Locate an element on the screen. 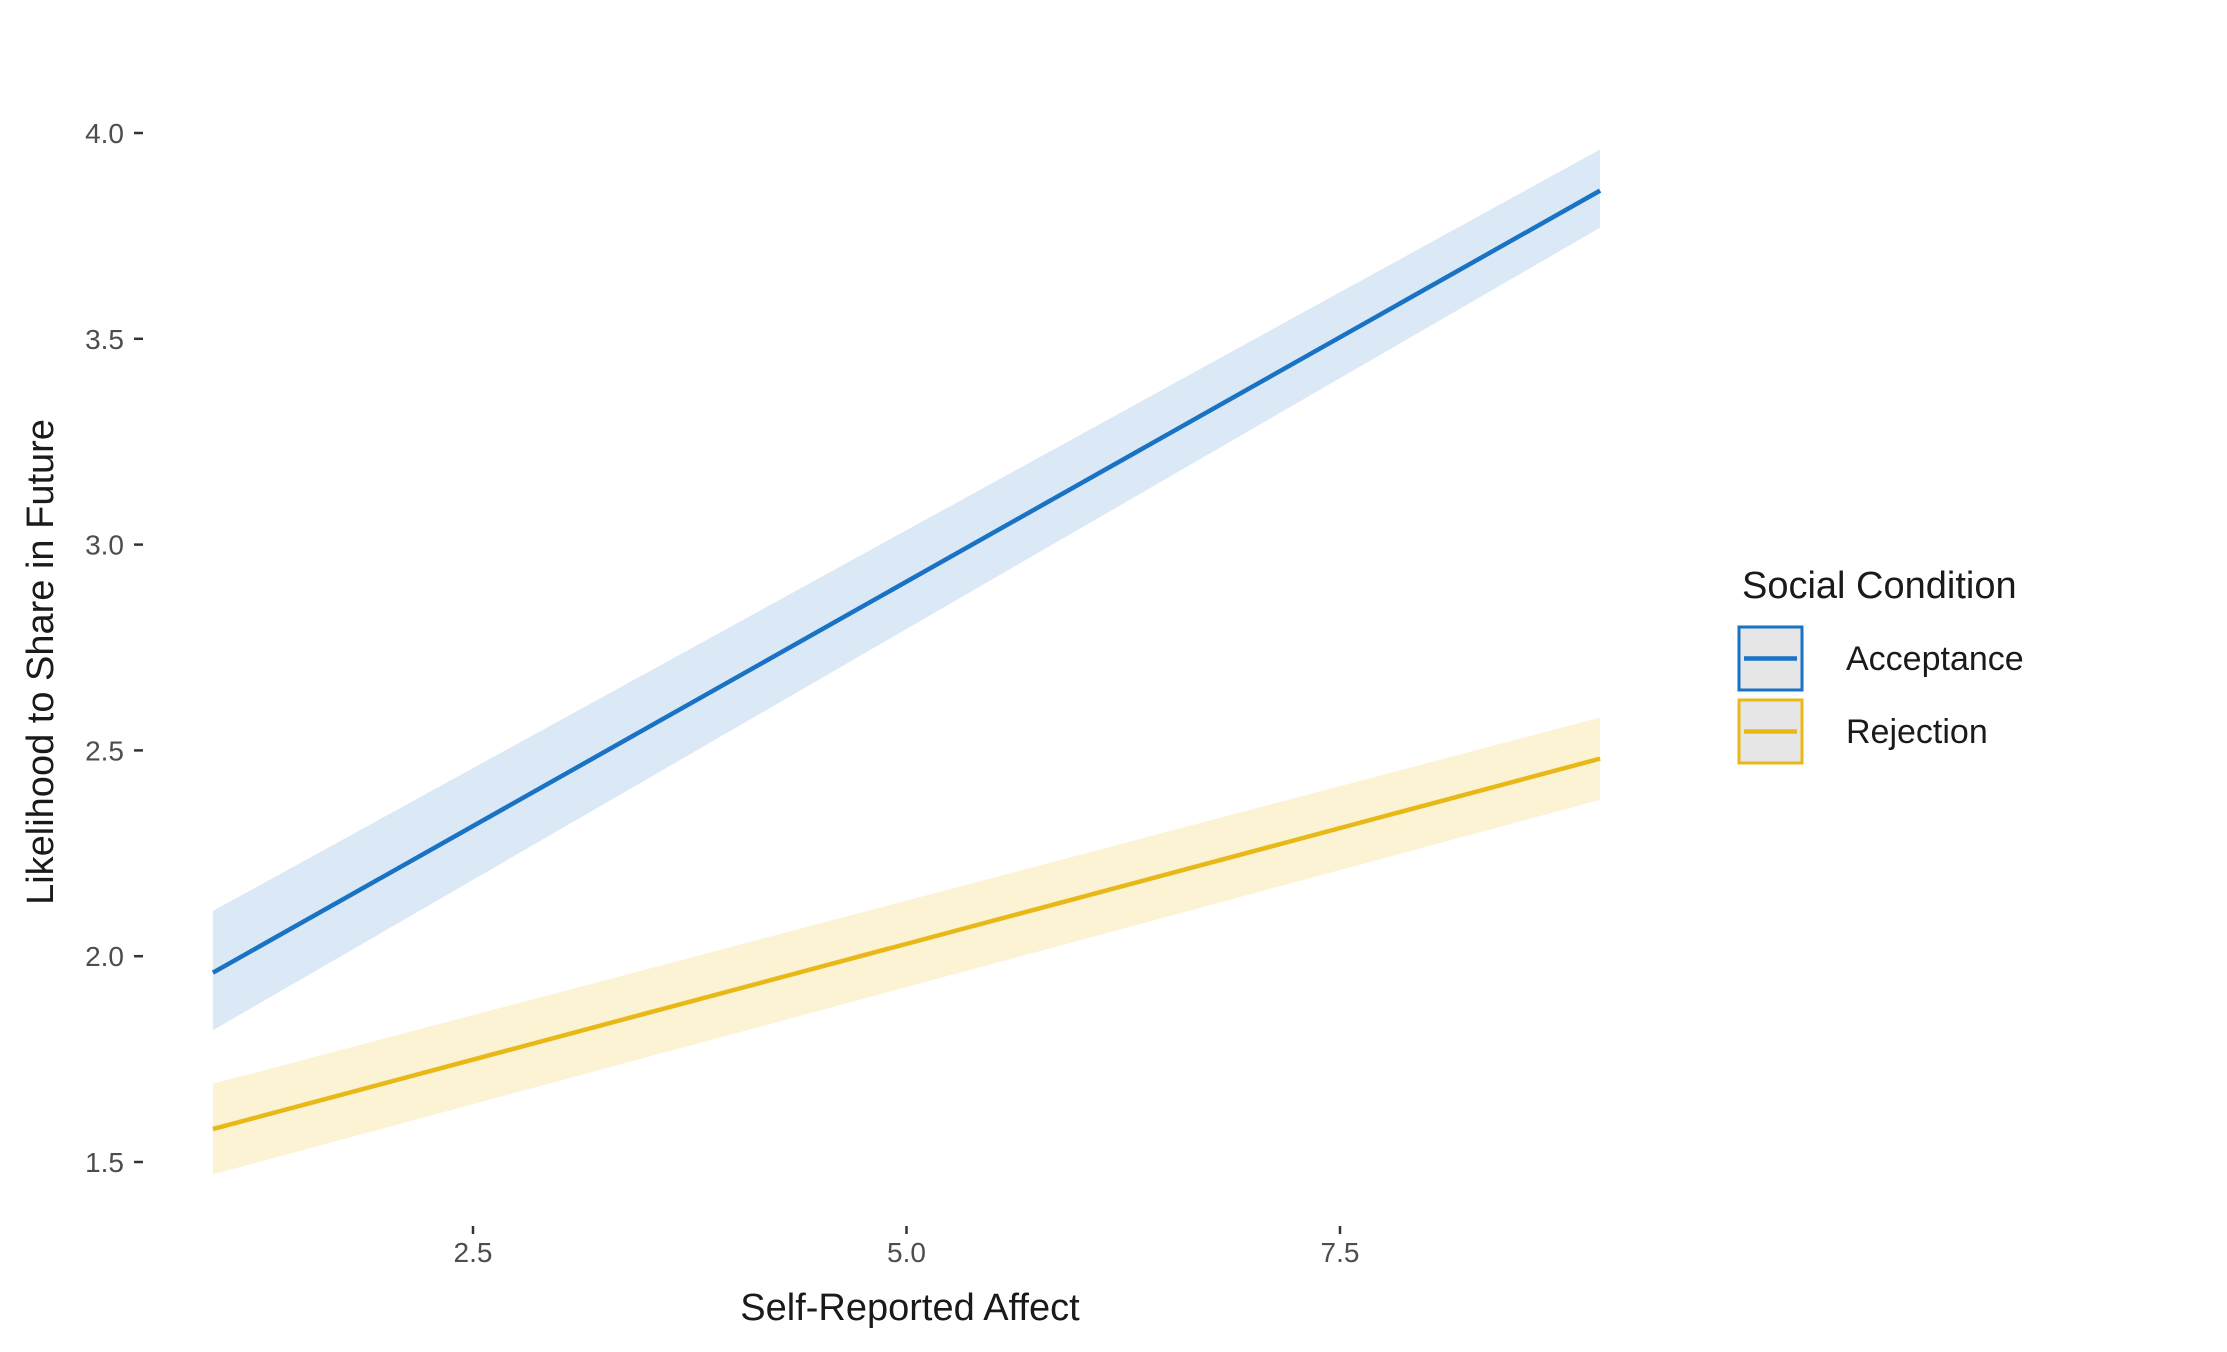 The width and height of the screenshot is (2227, 1352). legend-title: Social Condition is located at coordinates (1879, 586).